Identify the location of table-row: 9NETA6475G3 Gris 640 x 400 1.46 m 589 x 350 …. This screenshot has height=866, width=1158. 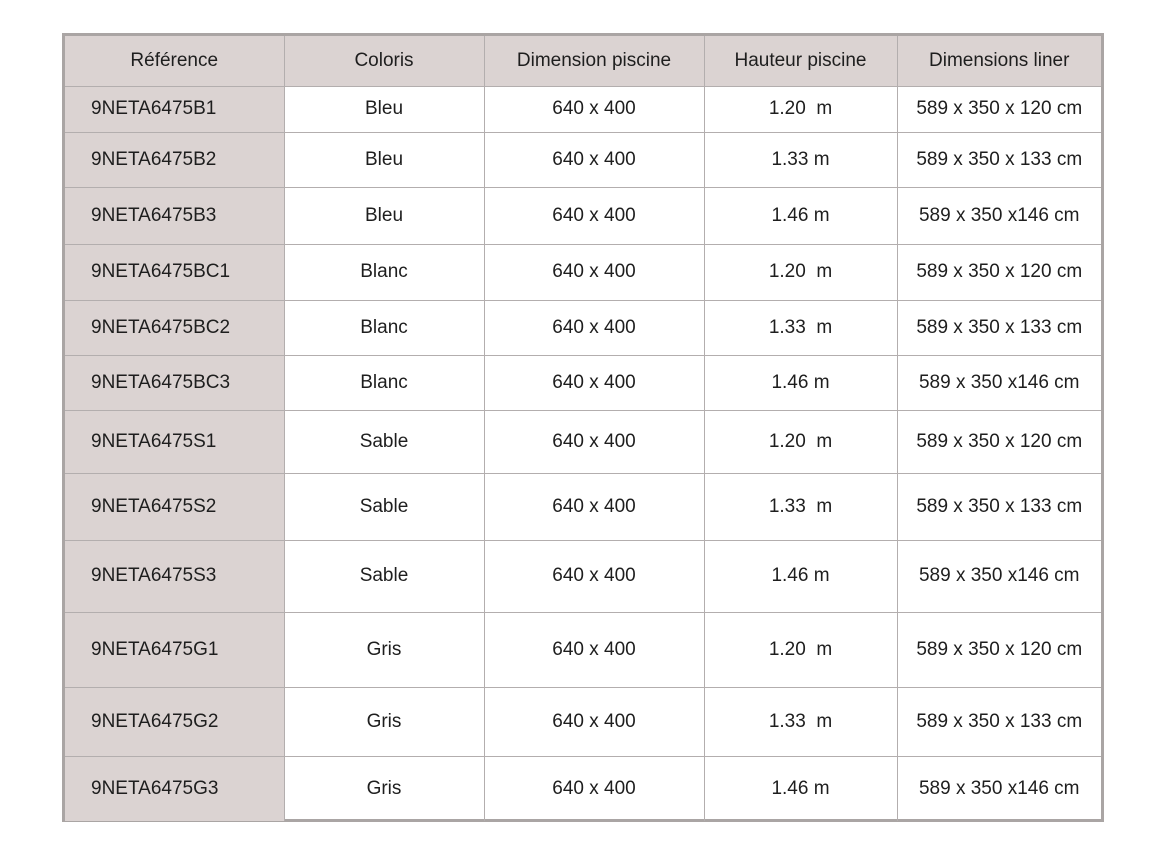
(583, 788).